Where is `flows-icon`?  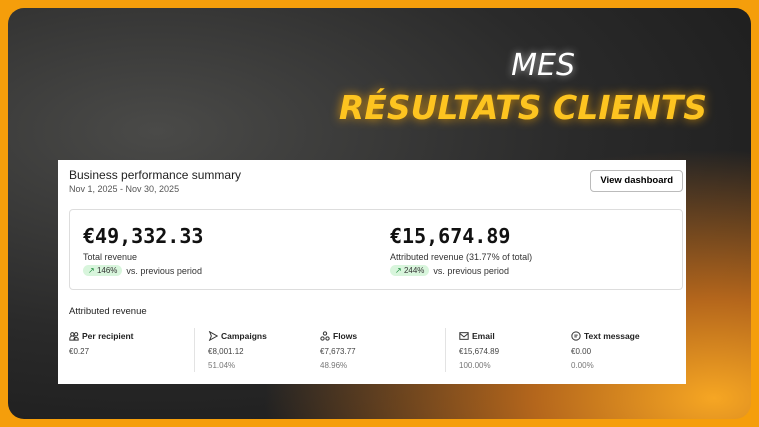
flows-icon is located at coordinates (325, 336).